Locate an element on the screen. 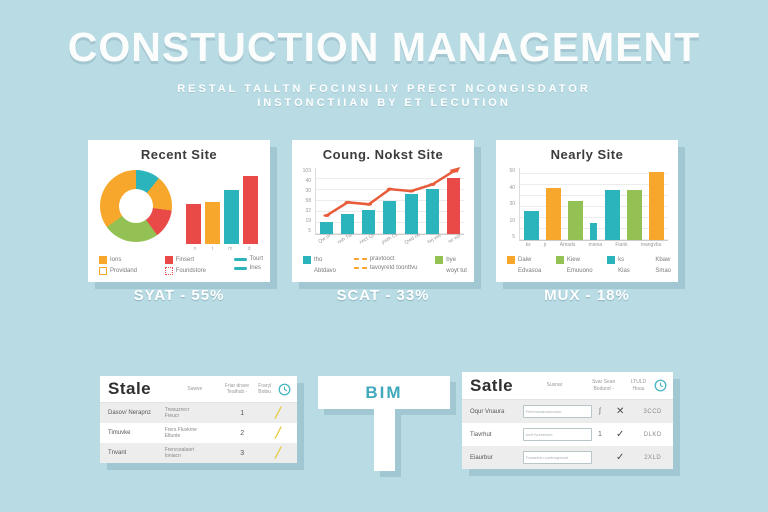 This screenshot has height=512, width=768. legend-item: Ions is located at coordinates (118, 260).